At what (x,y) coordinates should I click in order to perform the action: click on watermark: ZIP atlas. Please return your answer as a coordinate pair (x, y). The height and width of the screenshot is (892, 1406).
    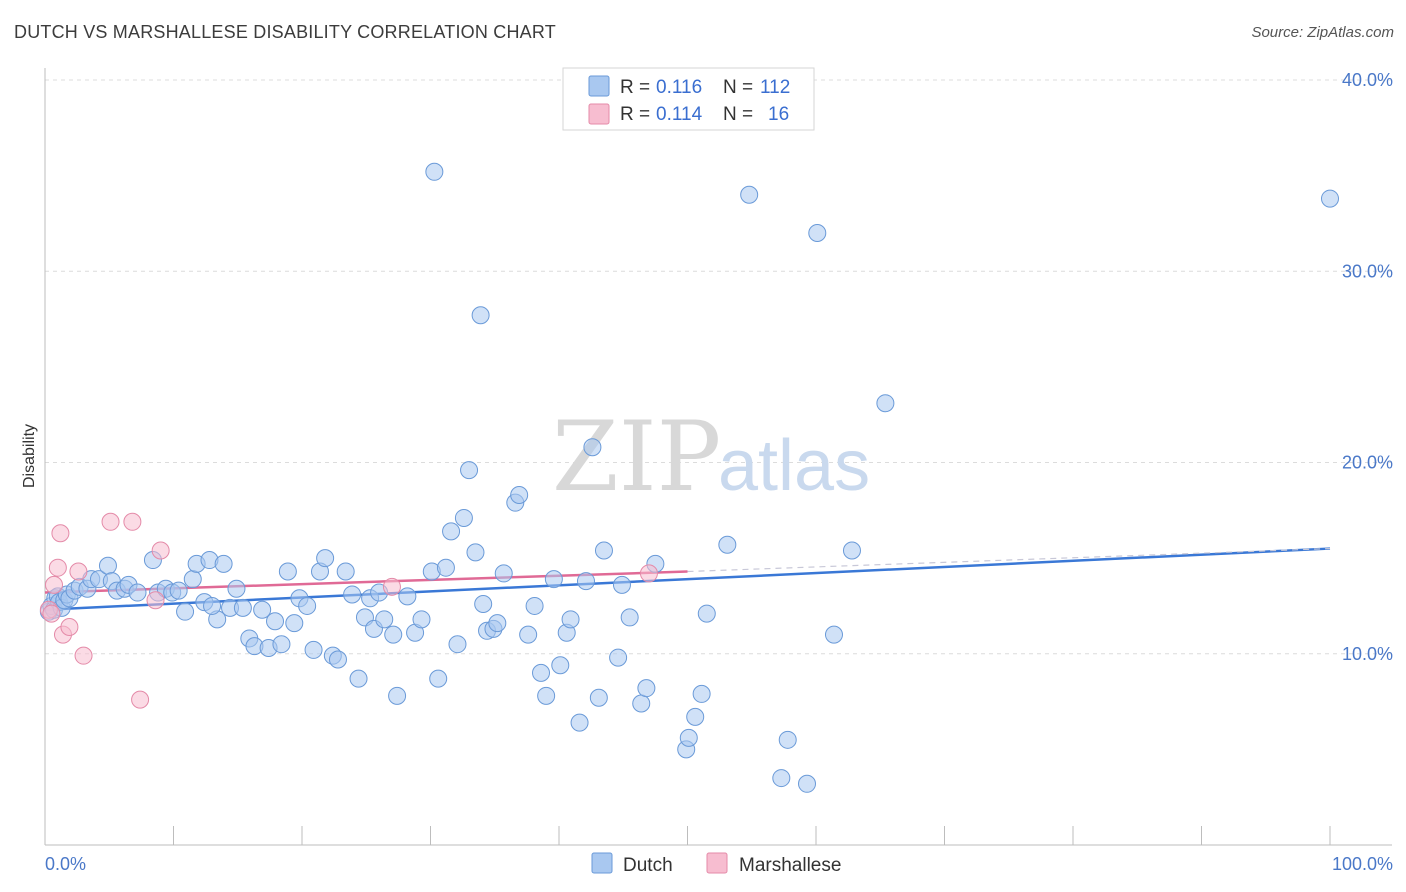
    Looking at the image, I should click on (711, 457).